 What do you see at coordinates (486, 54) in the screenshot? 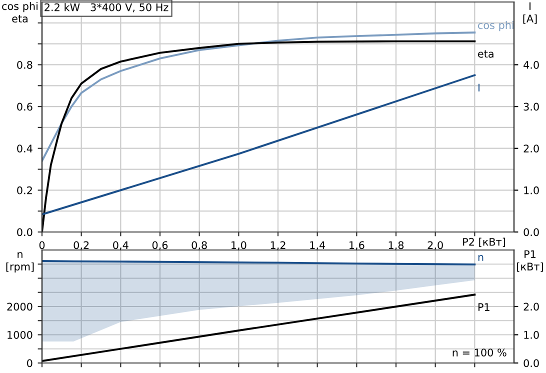
I see `series-label: eta` at bounding box center [486, 54].